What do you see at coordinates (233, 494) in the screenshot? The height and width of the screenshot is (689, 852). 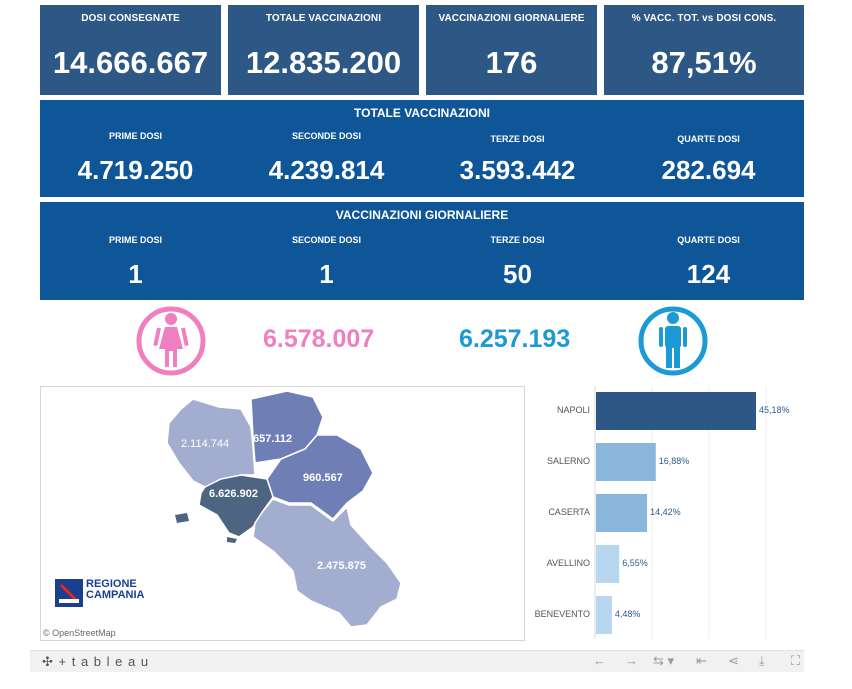 I see `map-label-napoli: 6.626.902` at bounding box center [233, 494].